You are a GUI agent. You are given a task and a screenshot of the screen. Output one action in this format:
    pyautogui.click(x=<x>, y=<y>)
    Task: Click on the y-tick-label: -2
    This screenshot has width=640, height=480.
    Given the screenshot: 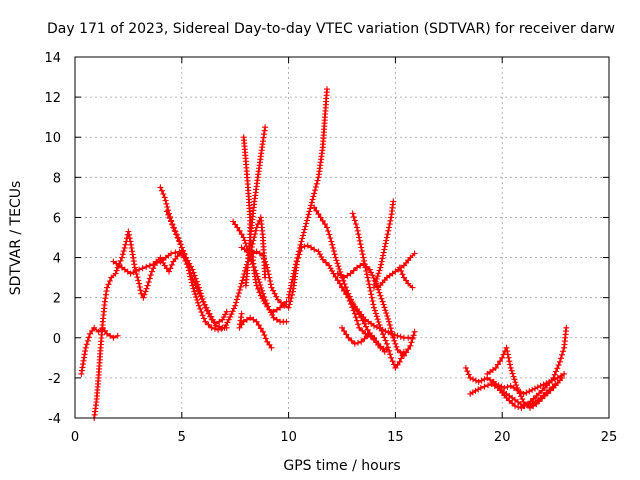 What is the action you would take?
    pyautogui.click(x=54, y=379)
    